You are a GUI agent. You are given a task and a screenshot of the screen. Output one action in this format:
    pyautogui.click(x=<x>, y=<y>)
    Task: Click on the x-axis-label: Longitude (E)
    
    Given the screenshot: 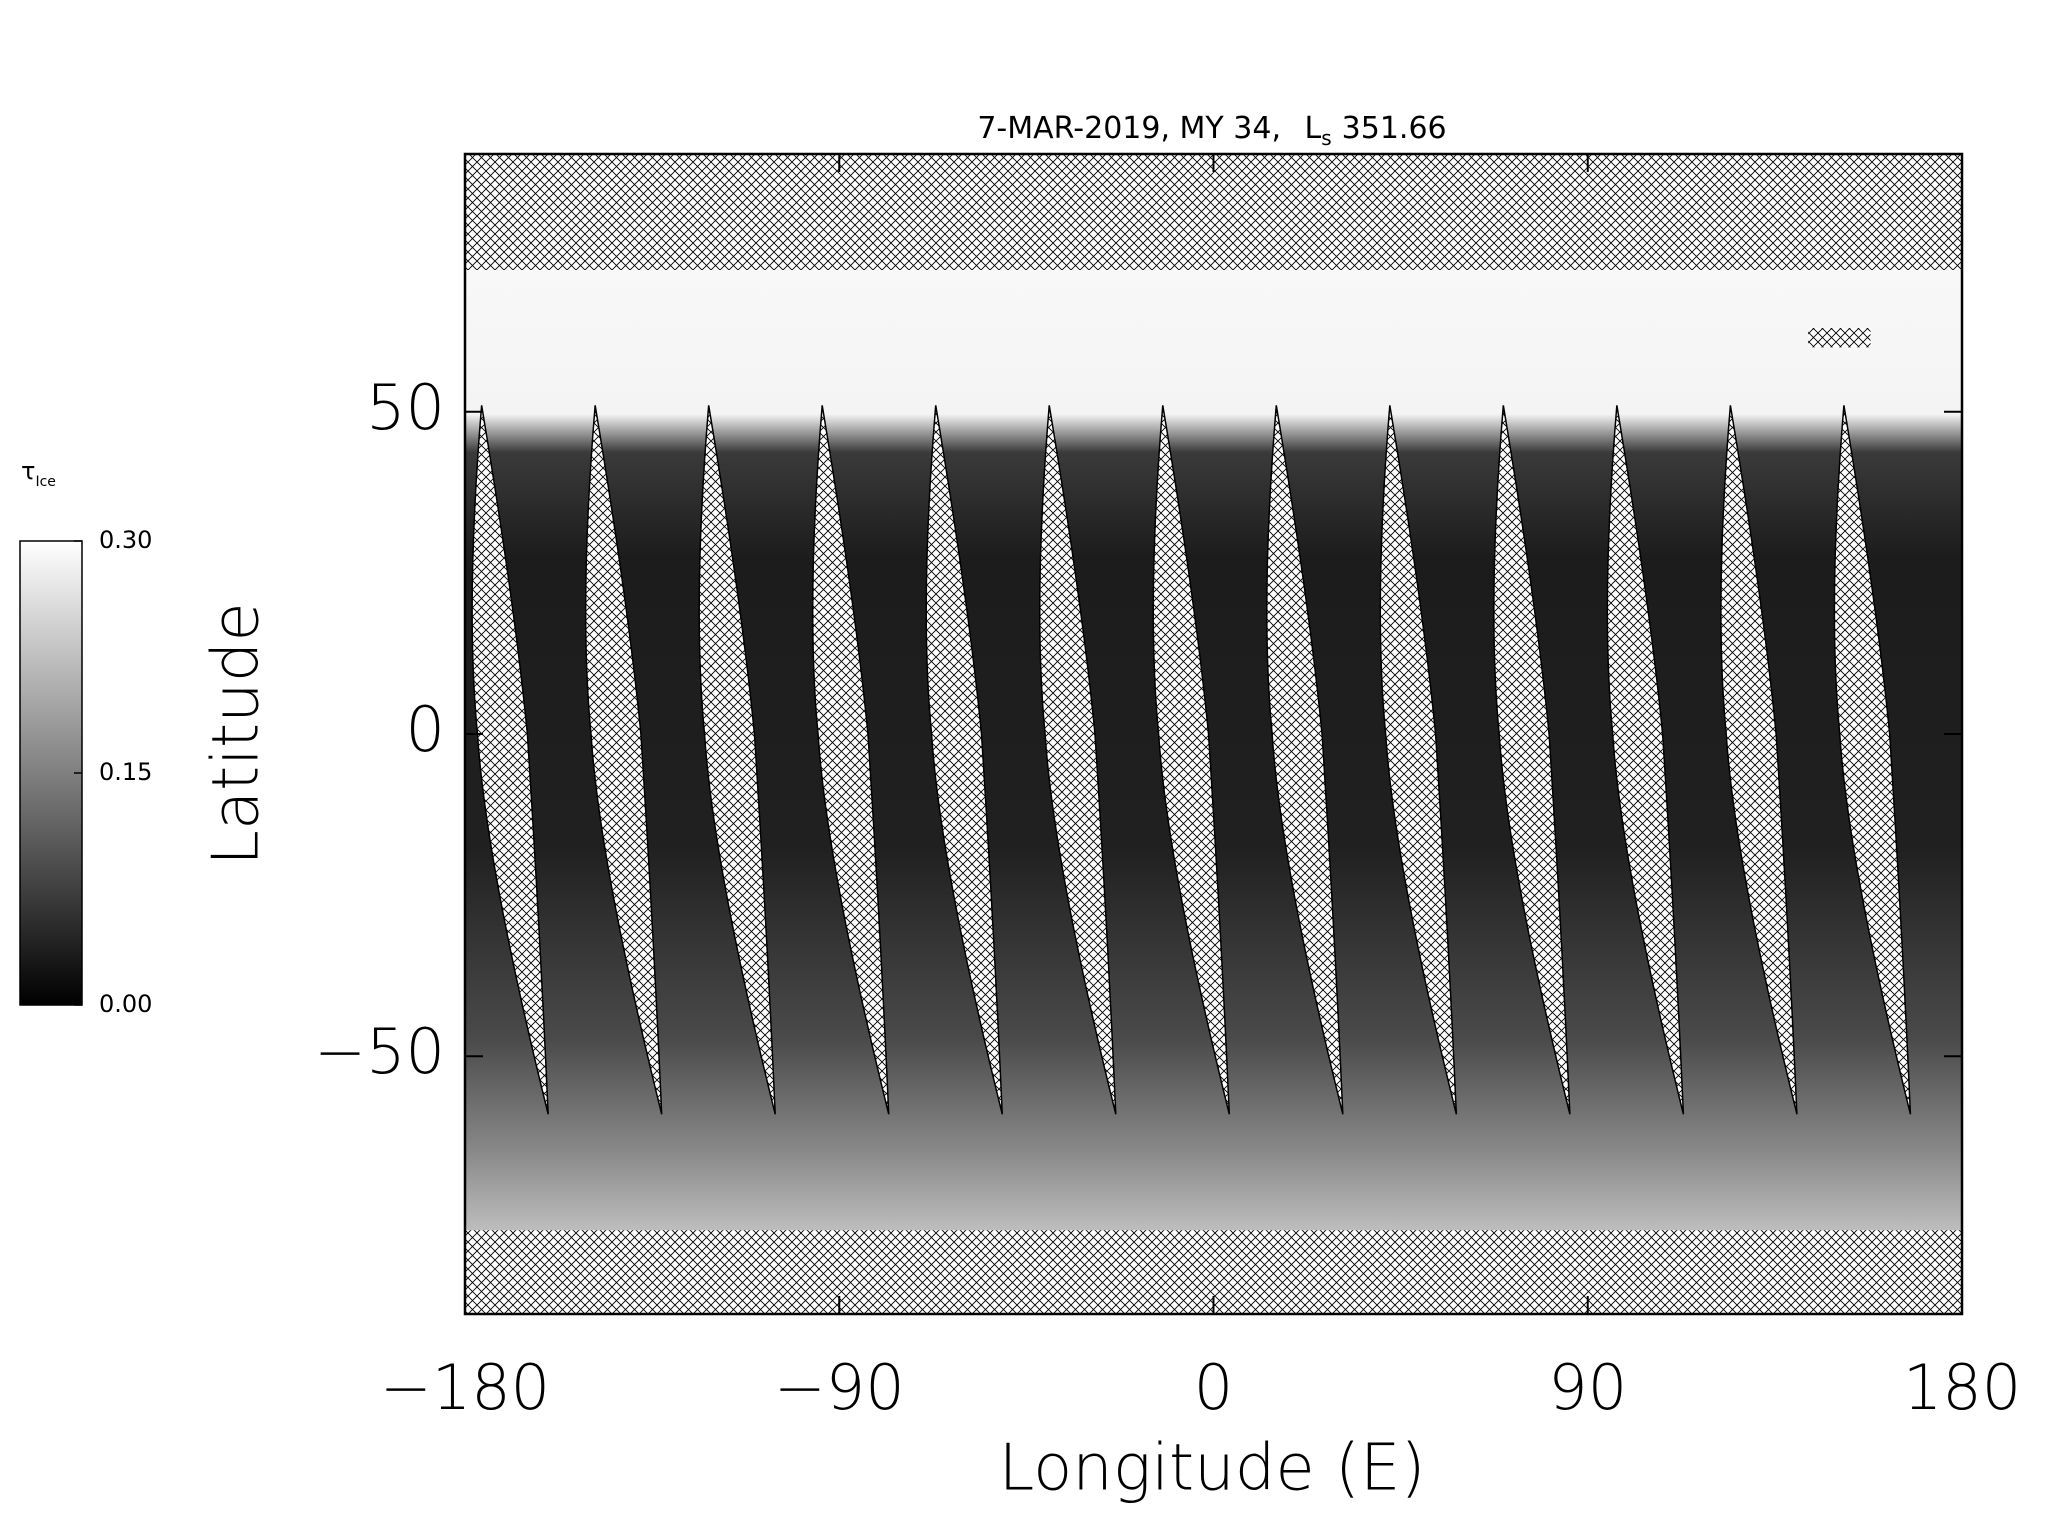 What is the action you would take?
    pyautogui.click(x=1212, y=1469)
    